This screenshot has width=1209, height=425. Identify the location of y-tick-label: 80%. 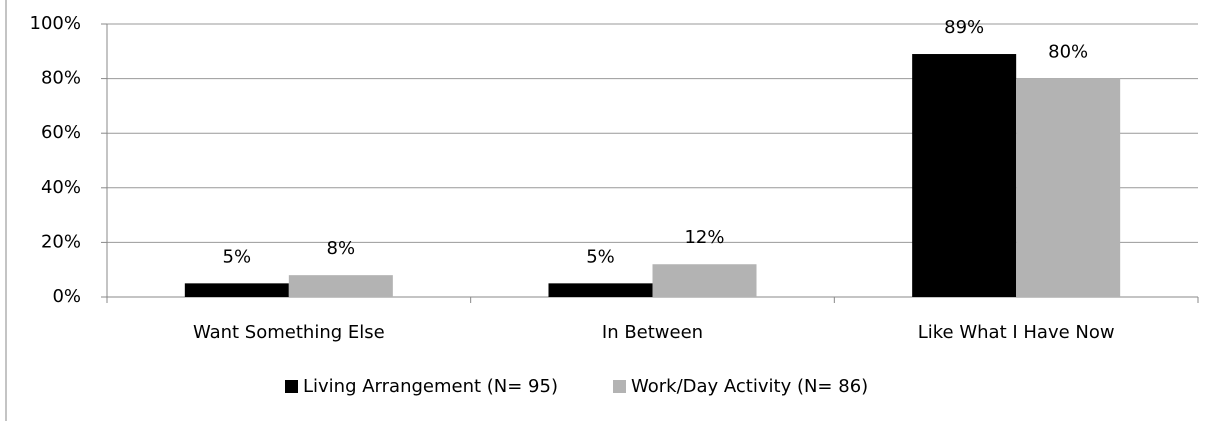
(61, 78).